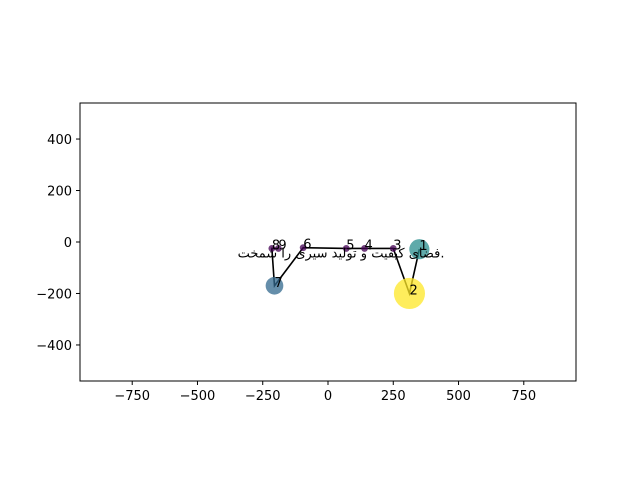 Image resolution: width=640 pixels, height=480 pixels. Describe the element at coordinates (68, 243) in the screenshot. I see `y-tick-label: 0` at that location.